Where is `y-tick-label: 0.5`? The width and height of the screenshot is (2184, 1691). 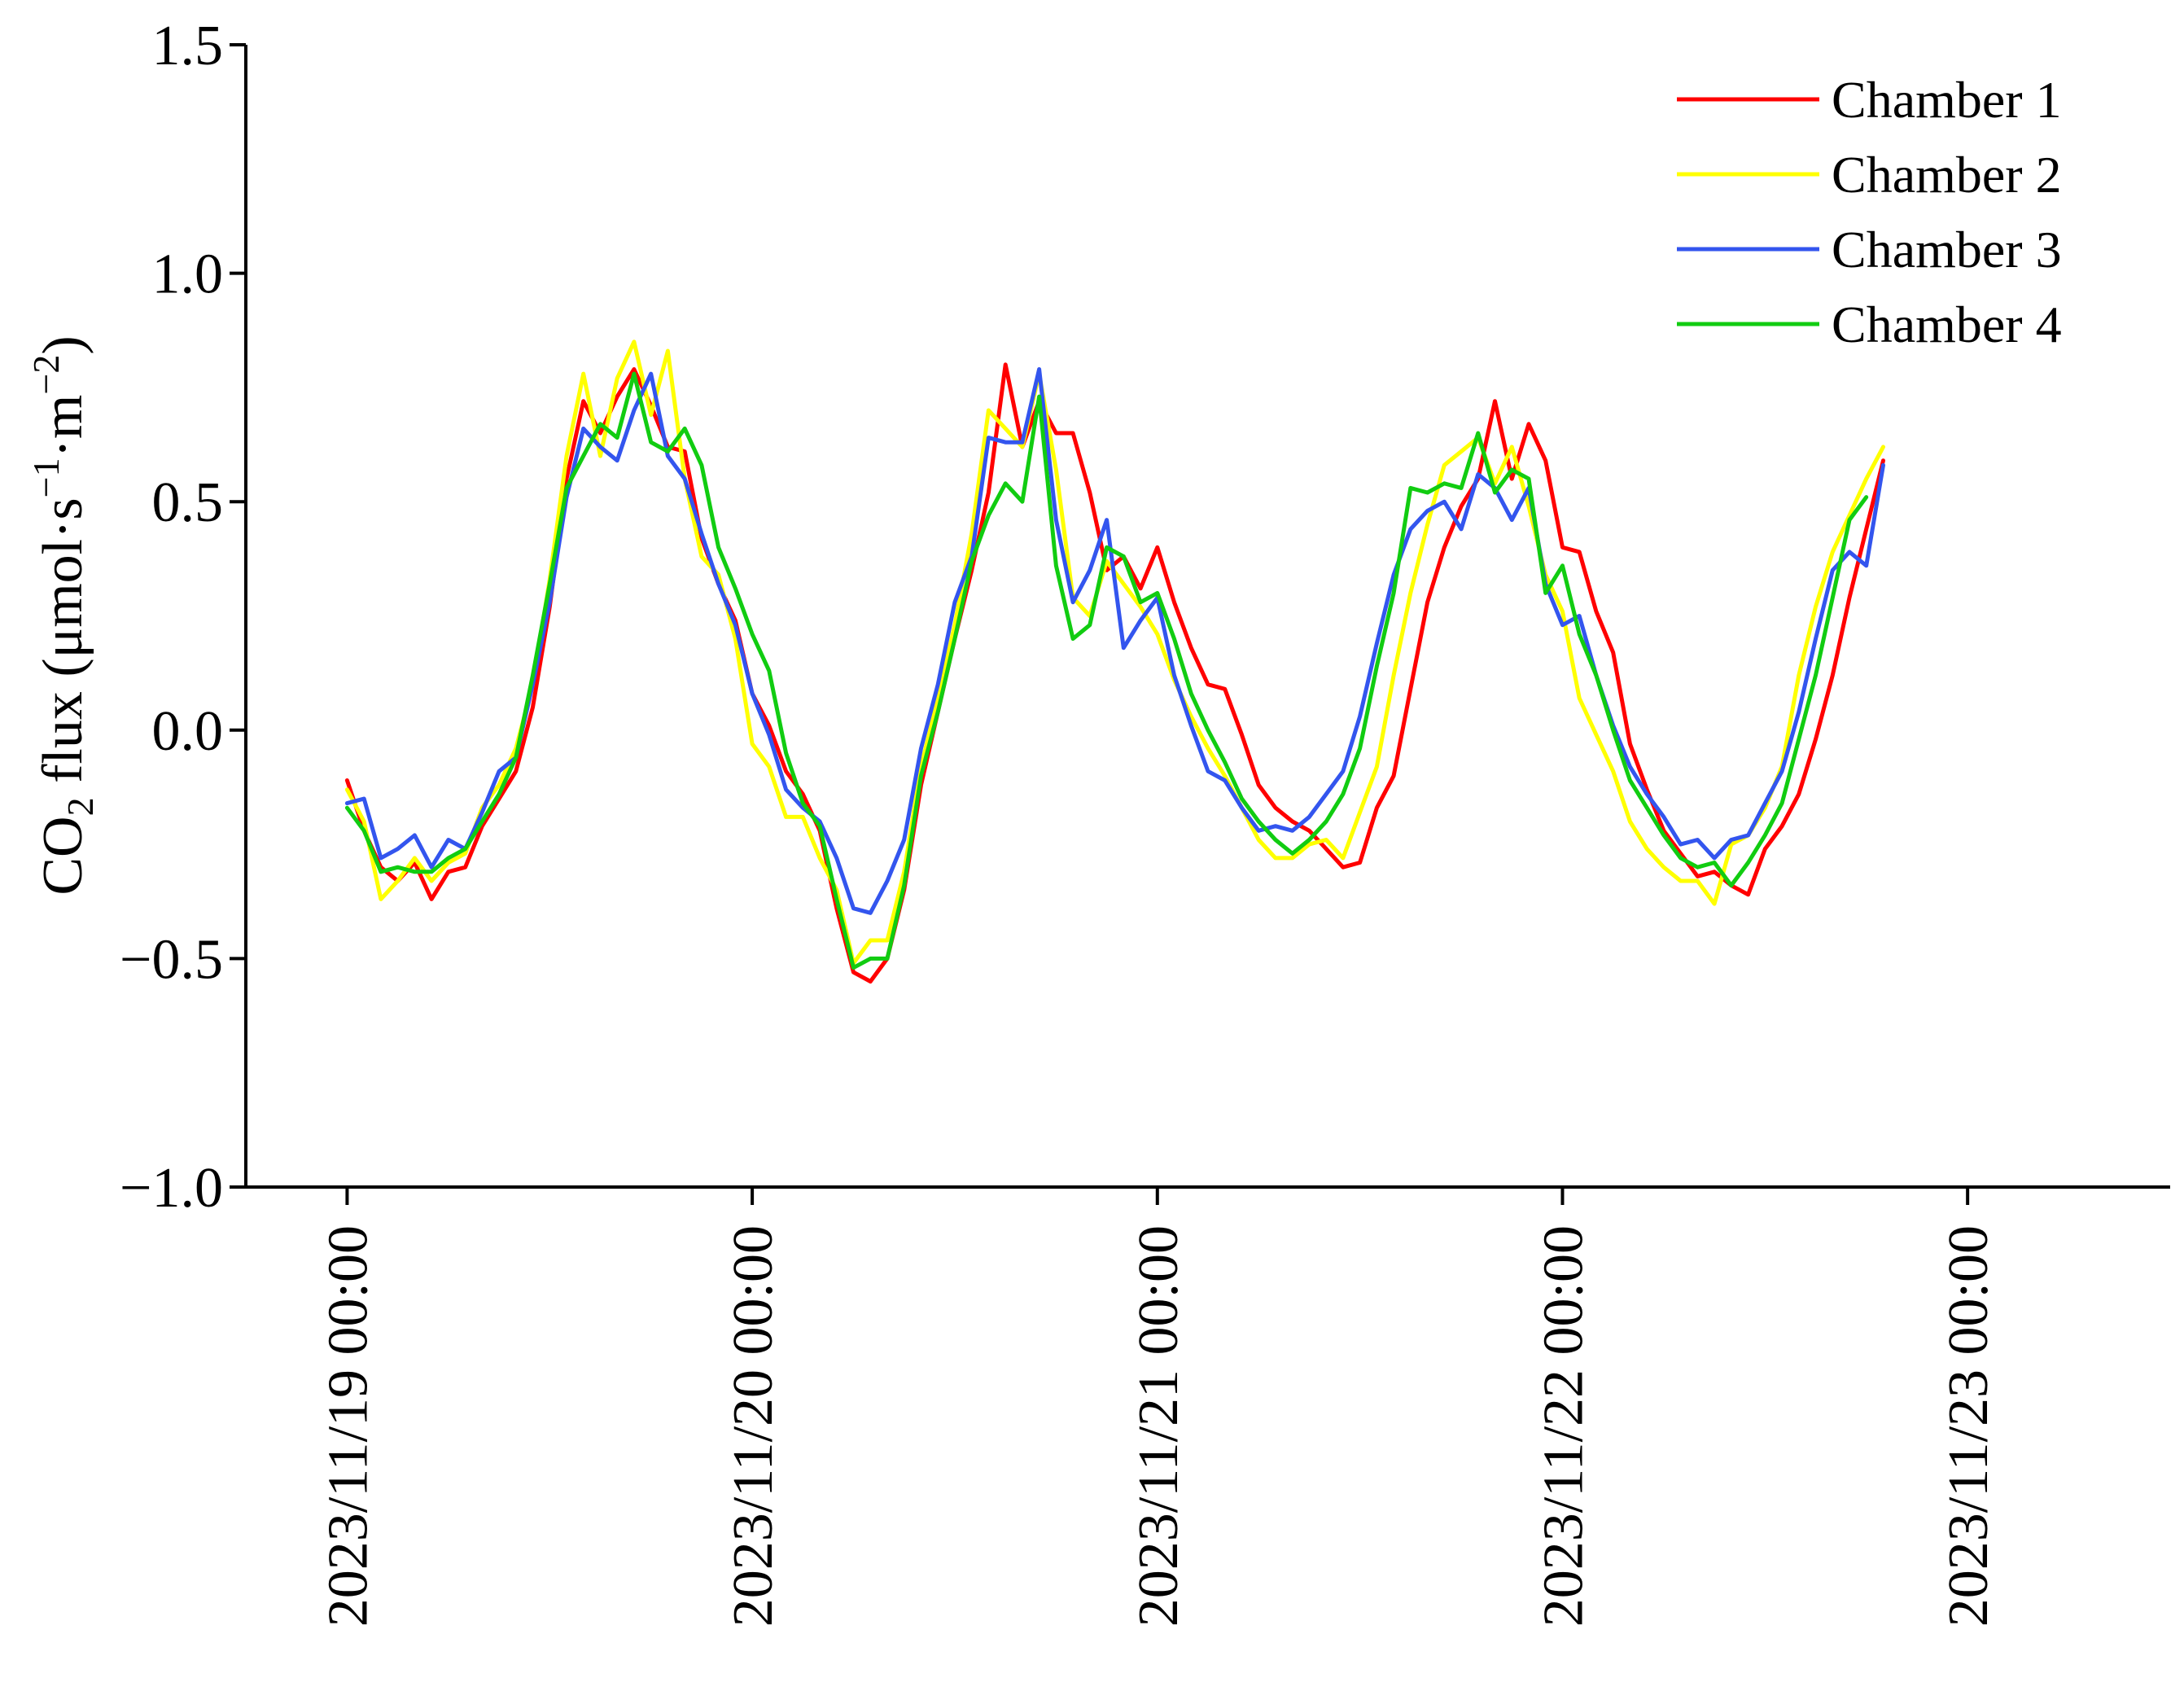 y-tick-label: 0.5 is located at coordinates (188, 502).